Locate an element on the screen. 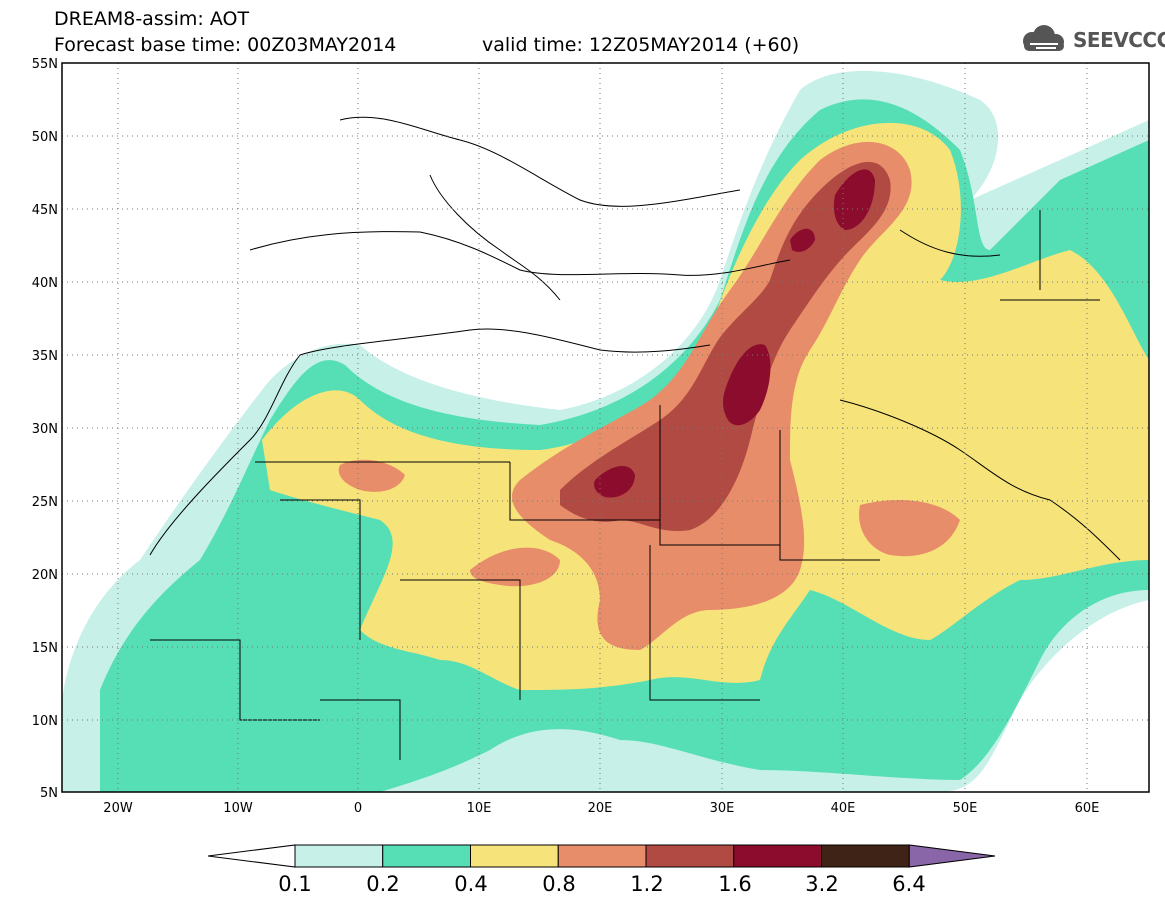  lat-label: 50N is located at coordinates (45, 137).